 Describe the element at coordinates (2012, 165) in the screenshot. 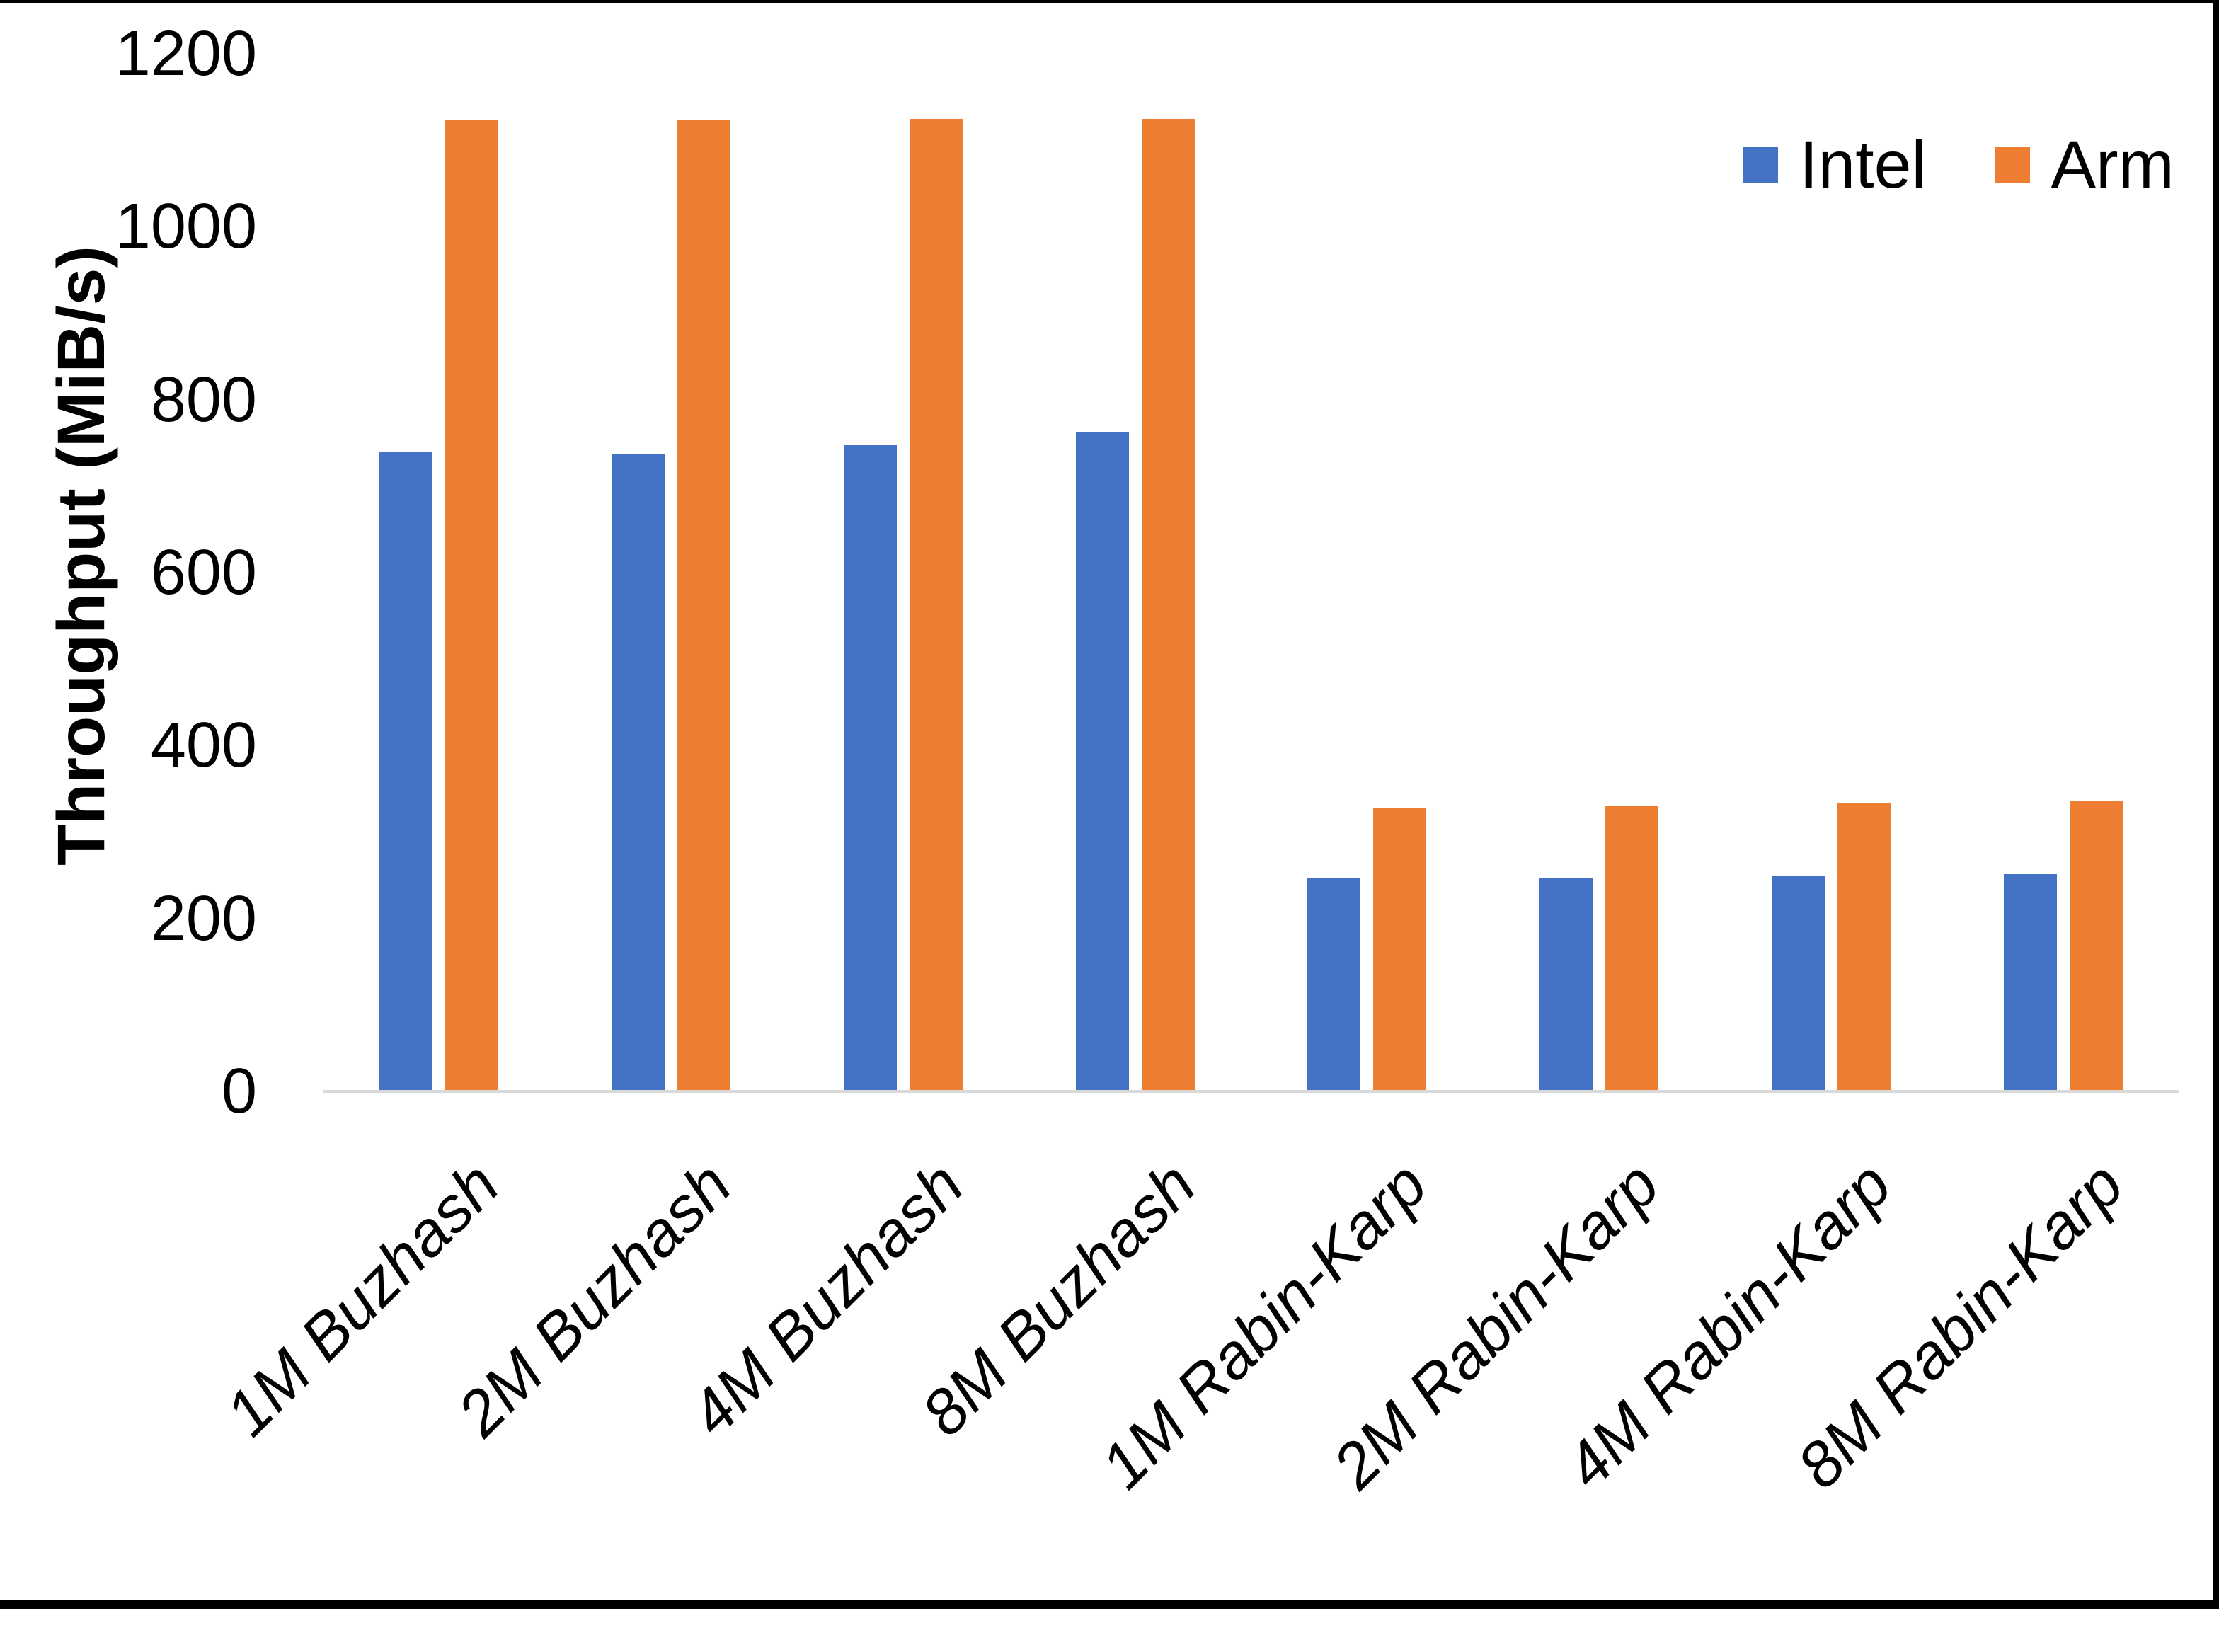

I see `legend-swatch-arm` at that location.